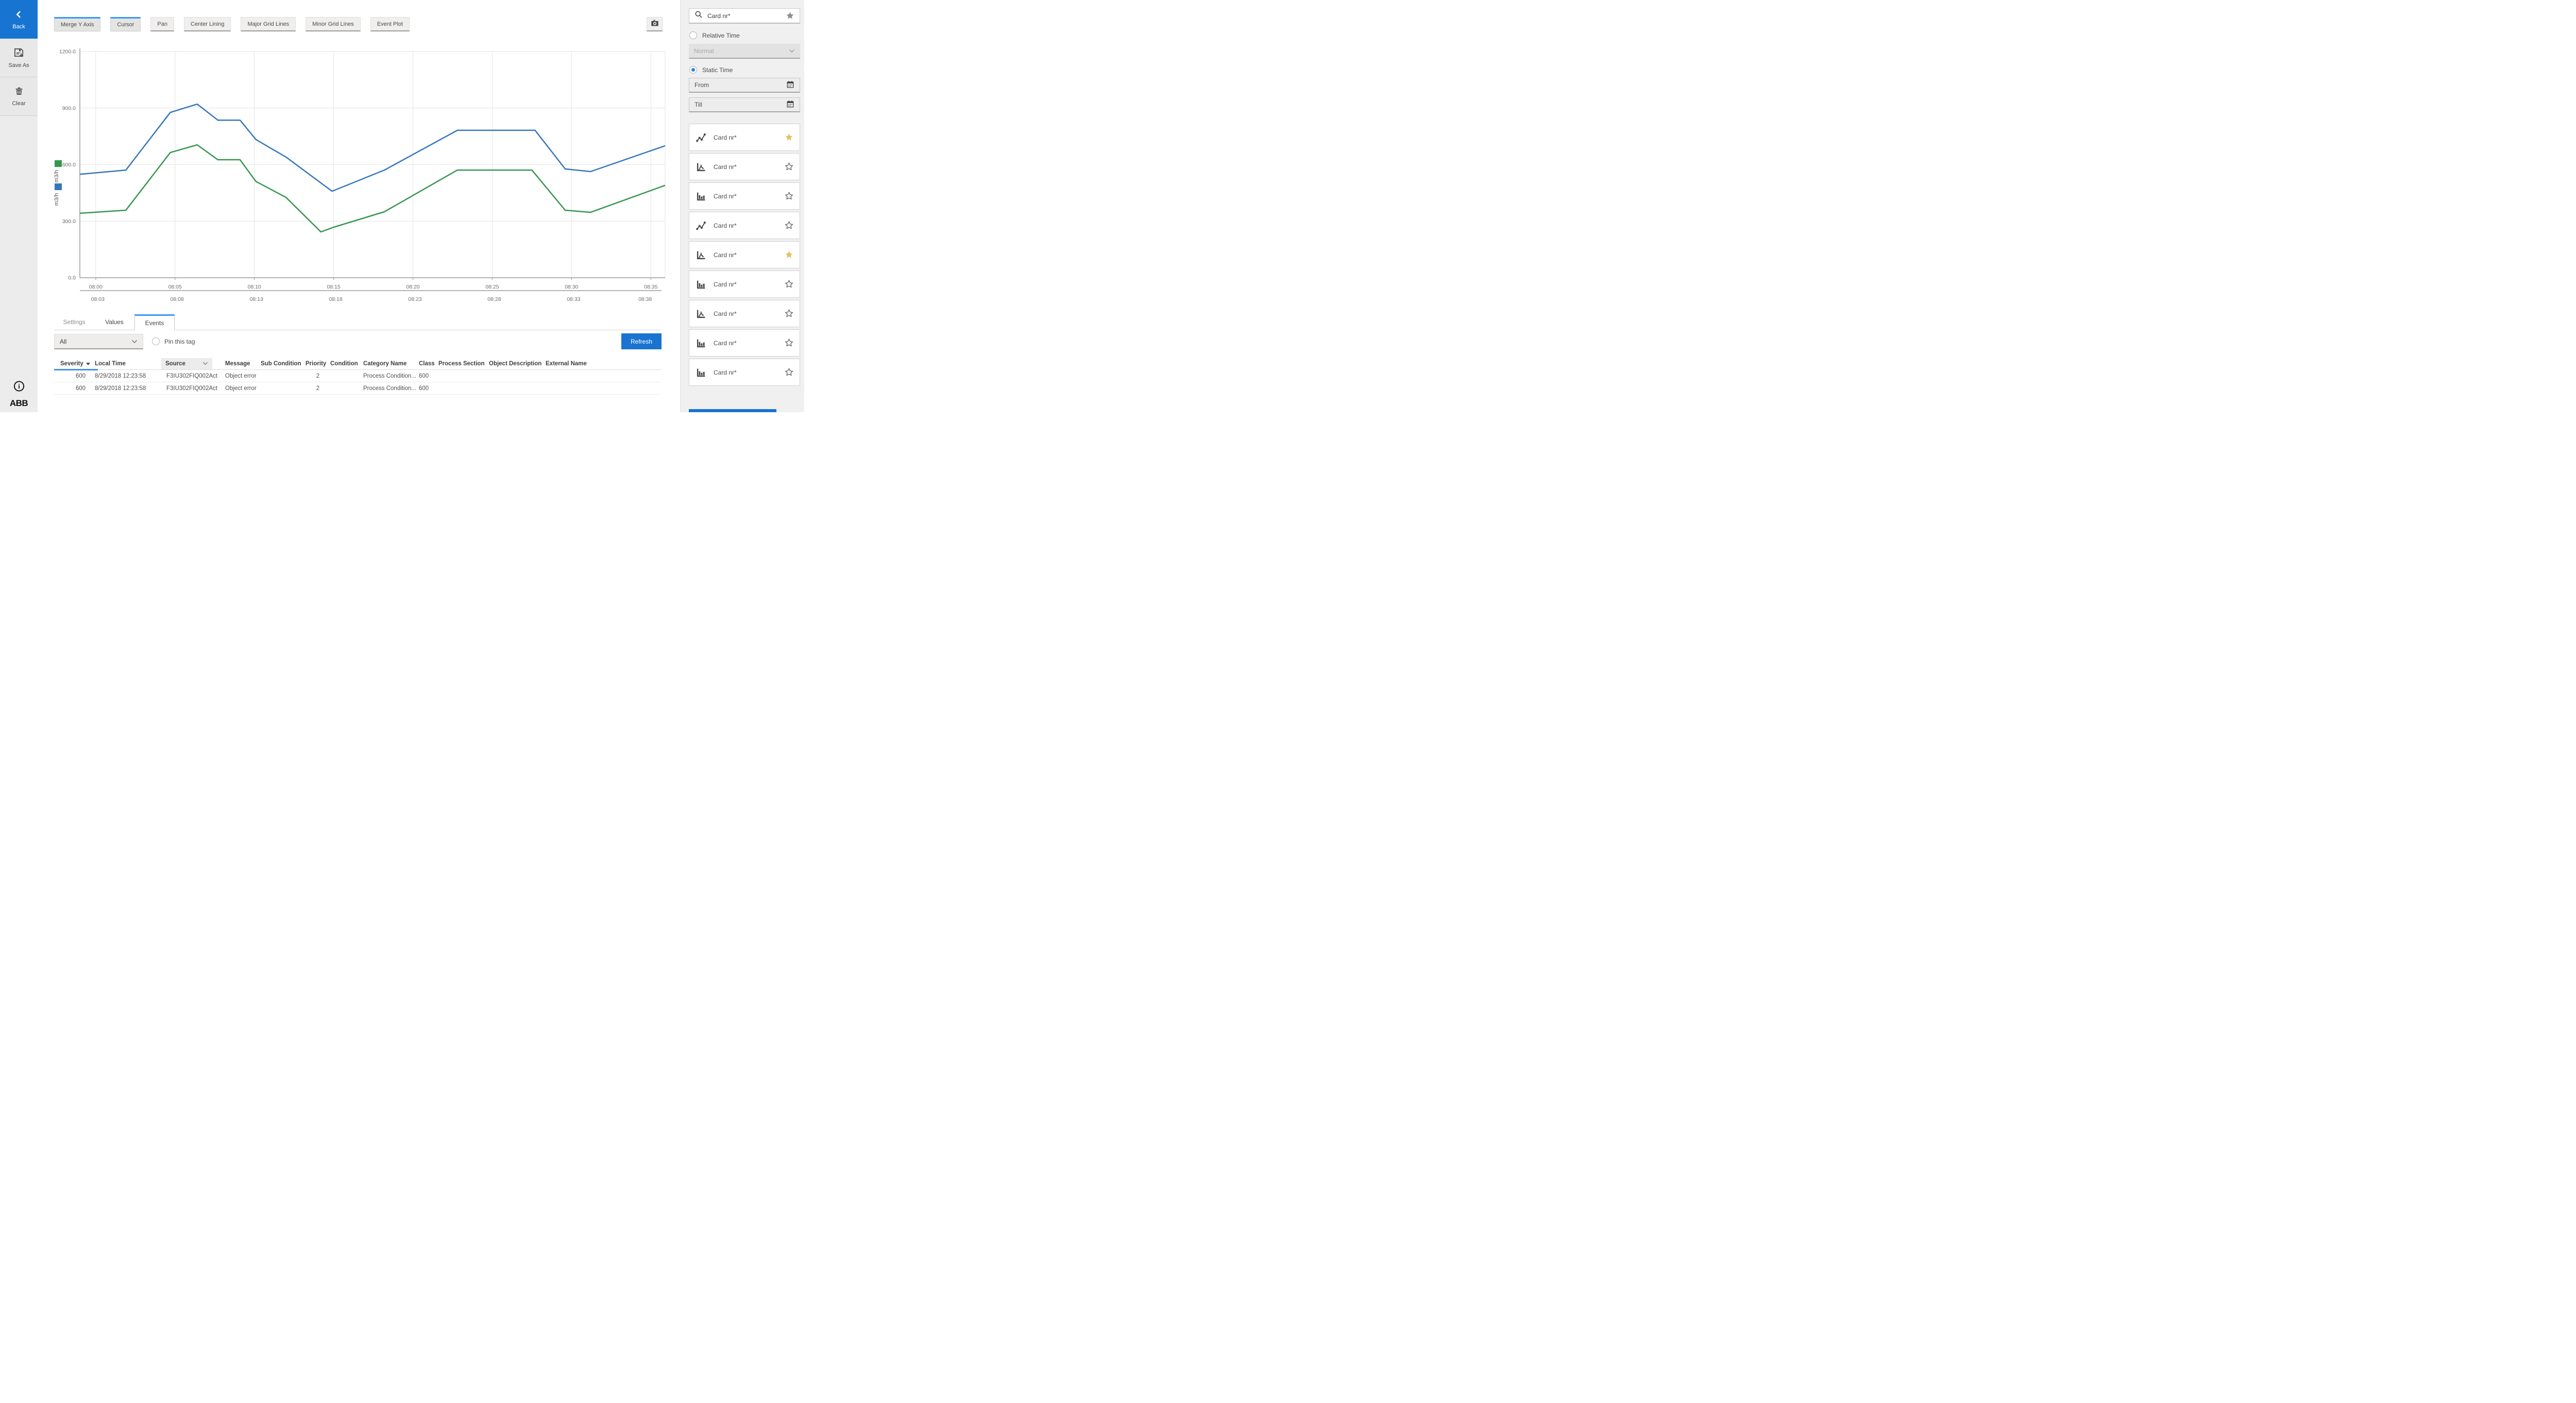 The height and width of the screenshot is (1403, 2576). Describe the element at coordinates (76, 370) in the screenshot. I see `sorted-column-indicator` at that location.